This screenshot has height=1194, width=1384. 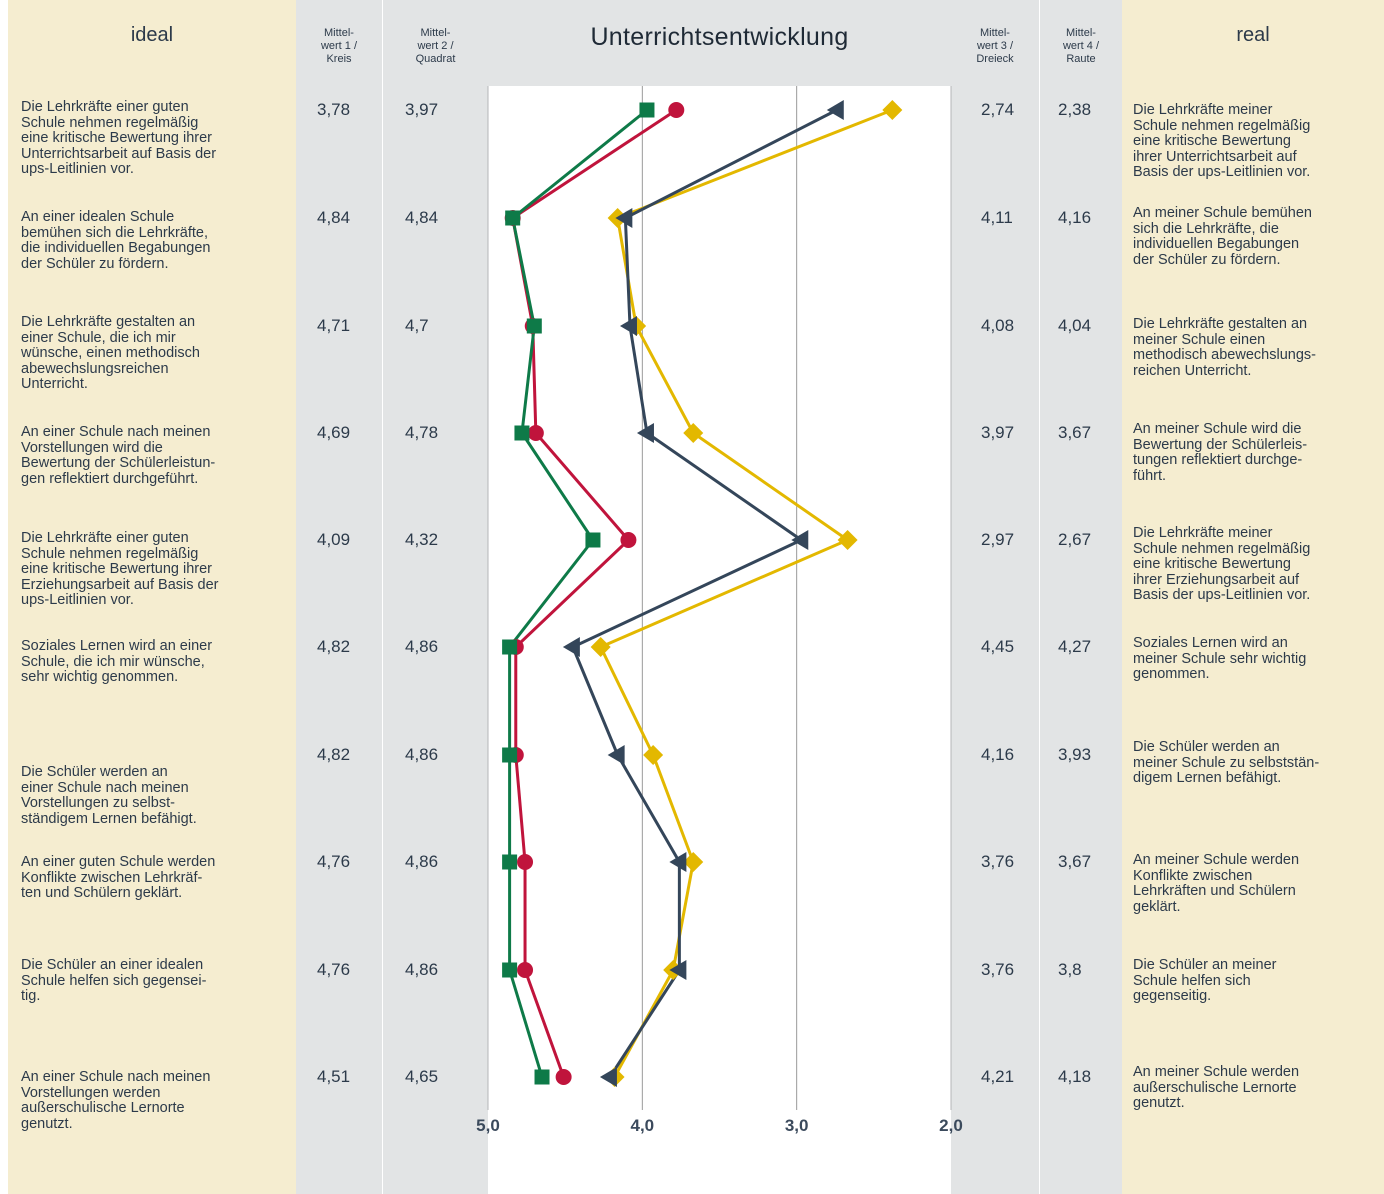 I want to click on real-statement-line: An meiner Schule wird die, so click(x=1217, y=429).